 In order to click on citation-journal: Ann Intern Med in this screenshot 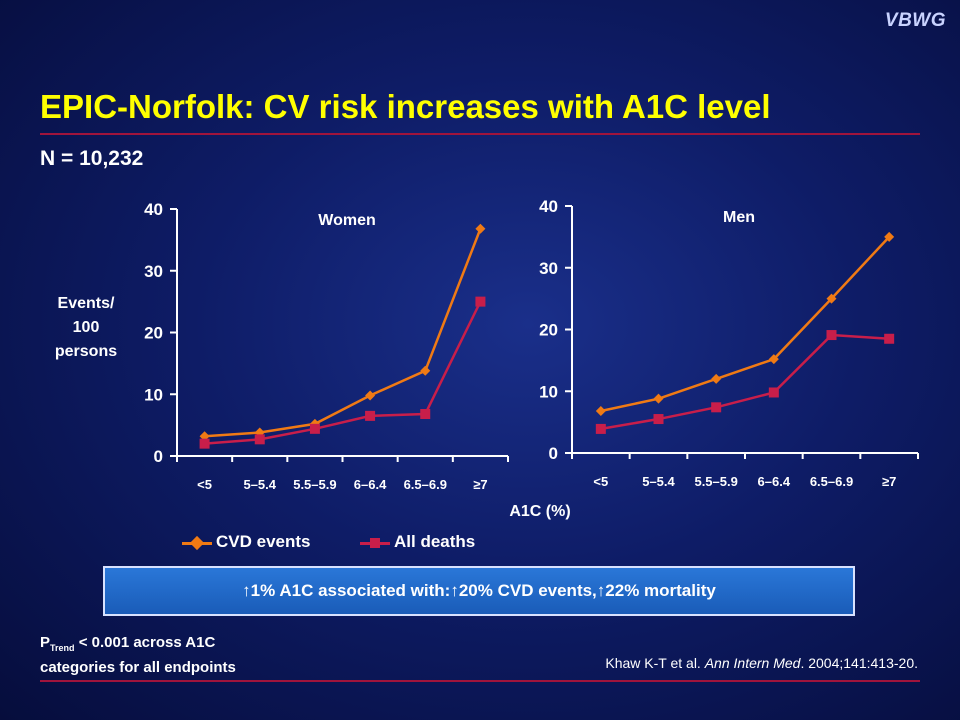, I will do `click(752, 663)`.